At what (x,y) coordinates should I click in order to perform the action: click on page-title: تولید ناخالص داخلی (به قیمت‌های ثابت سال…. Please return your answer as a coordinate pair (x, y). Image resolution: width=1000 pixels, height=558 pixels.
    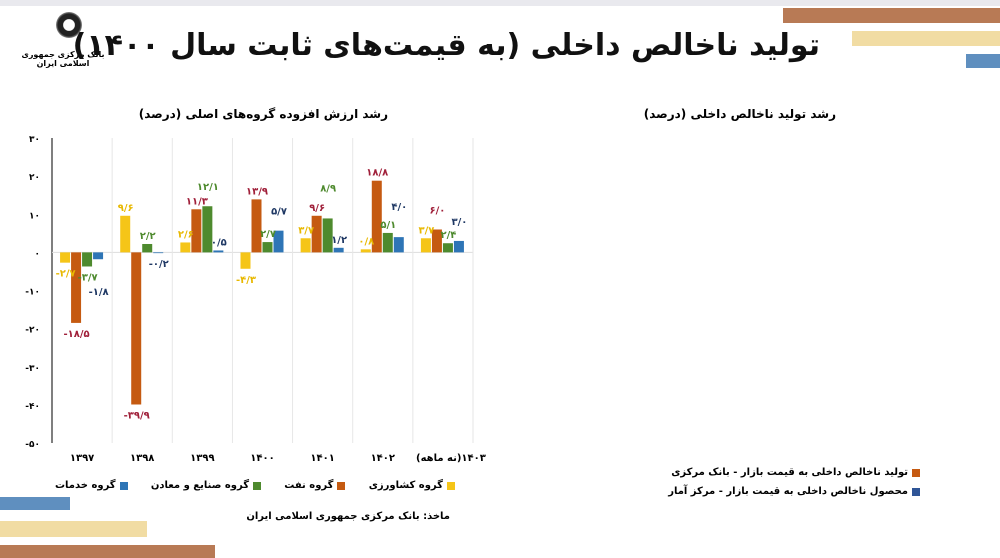
    Looking at the image, I should click on (446, 45).